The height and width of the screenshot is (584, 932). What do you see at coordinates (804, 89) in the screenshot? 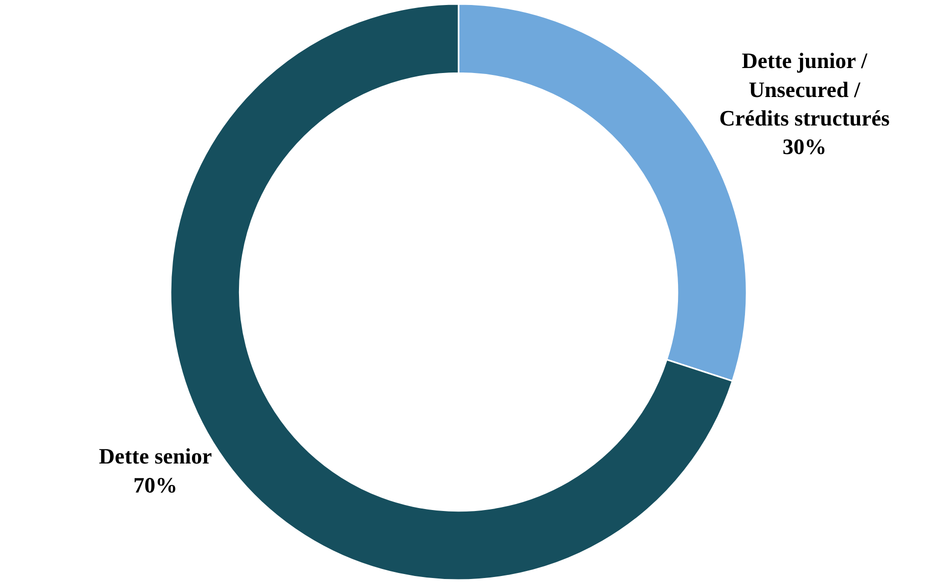
I see `slice-label: Dette junior / Unsecured / Crédits structurés` at bounding box center [804, 89].